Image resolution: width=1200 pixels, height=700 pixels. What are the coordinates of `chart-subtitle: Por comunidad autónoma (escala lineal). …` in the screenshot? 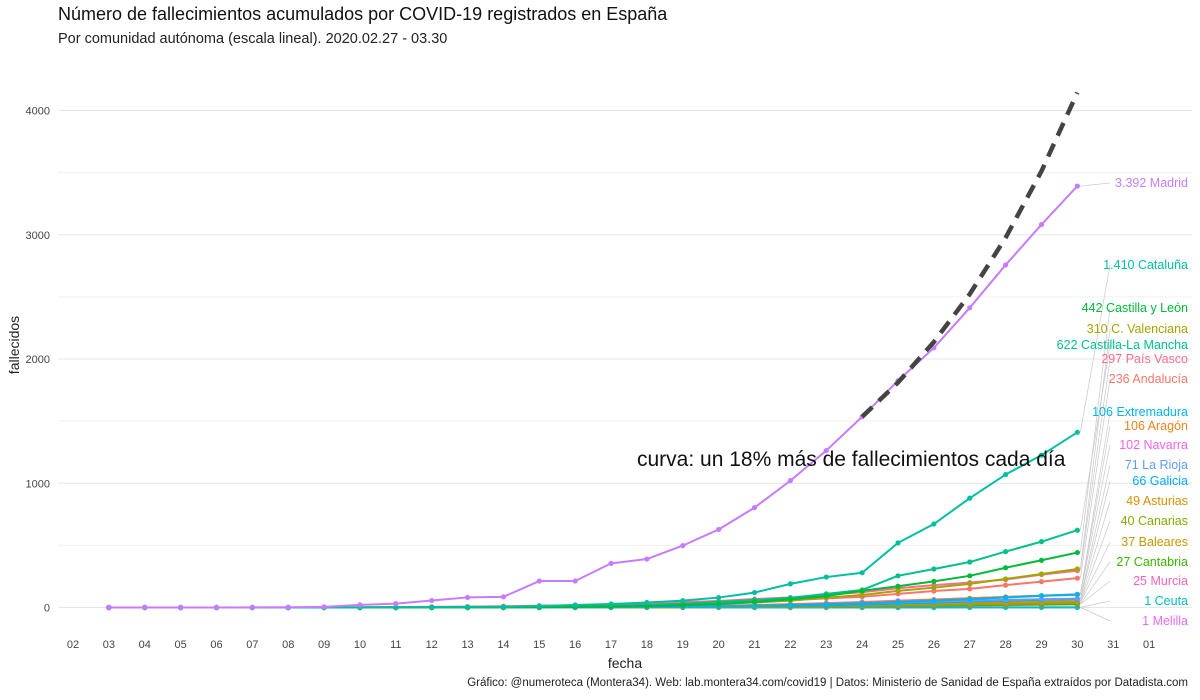 It's located at (253, 39).